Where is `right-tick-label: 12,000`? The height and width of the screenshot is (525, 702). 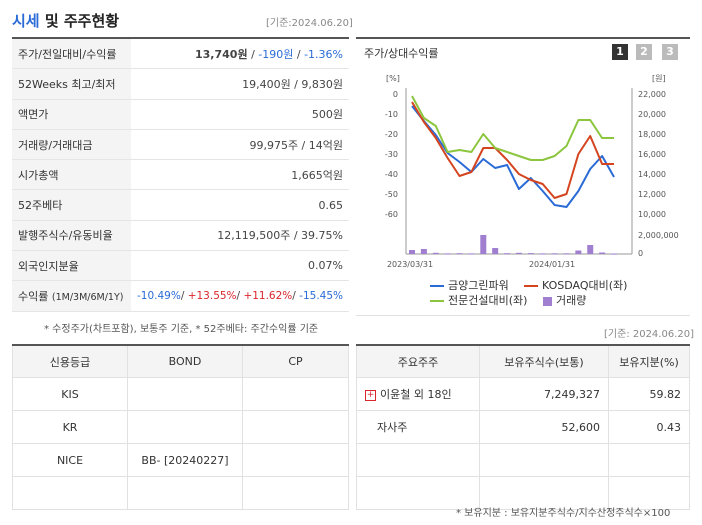 right-tick-label: 12,000 is located at coordinates (652, 194).